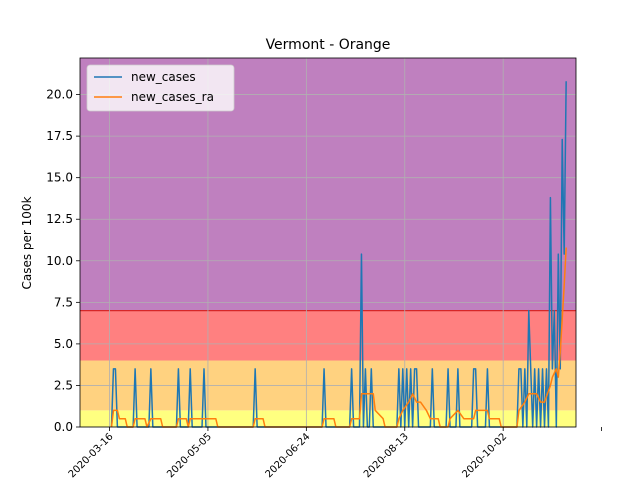 This screenshot has width=640, height=480. What do you see at coordinates (63, 302) in the screenshot?
I see `y-tick-label-3: 7.5` at bounding box center [63, 302].